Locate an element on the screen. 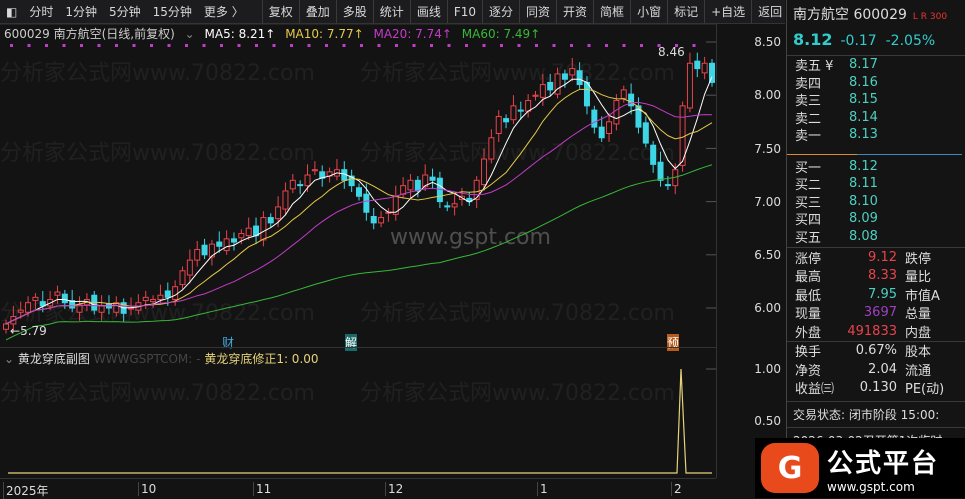 The height and width of the screenshot is (499, 965). low-value: 5.79 is located at coordinates (33, 331).